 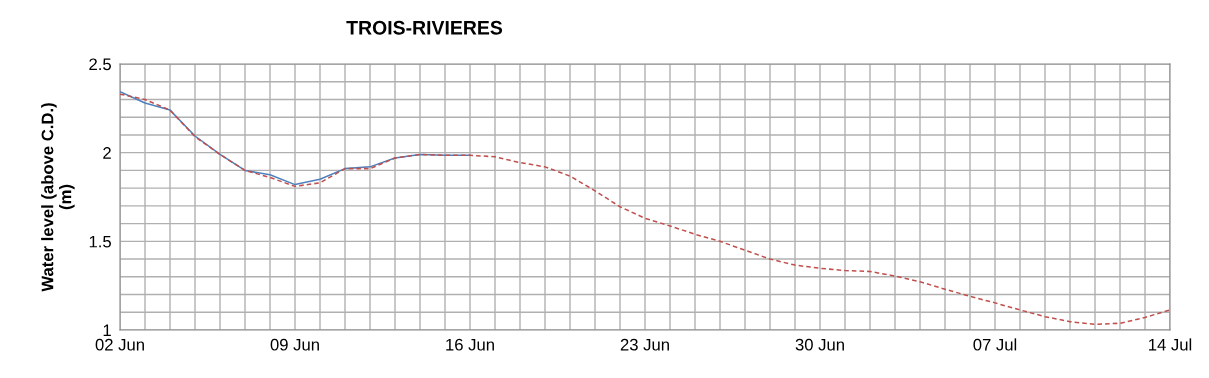 What do you see at coordinates (107, 153) in the screenshot?
I see `y-tick-label: 2` at bounding box center [107, 153].